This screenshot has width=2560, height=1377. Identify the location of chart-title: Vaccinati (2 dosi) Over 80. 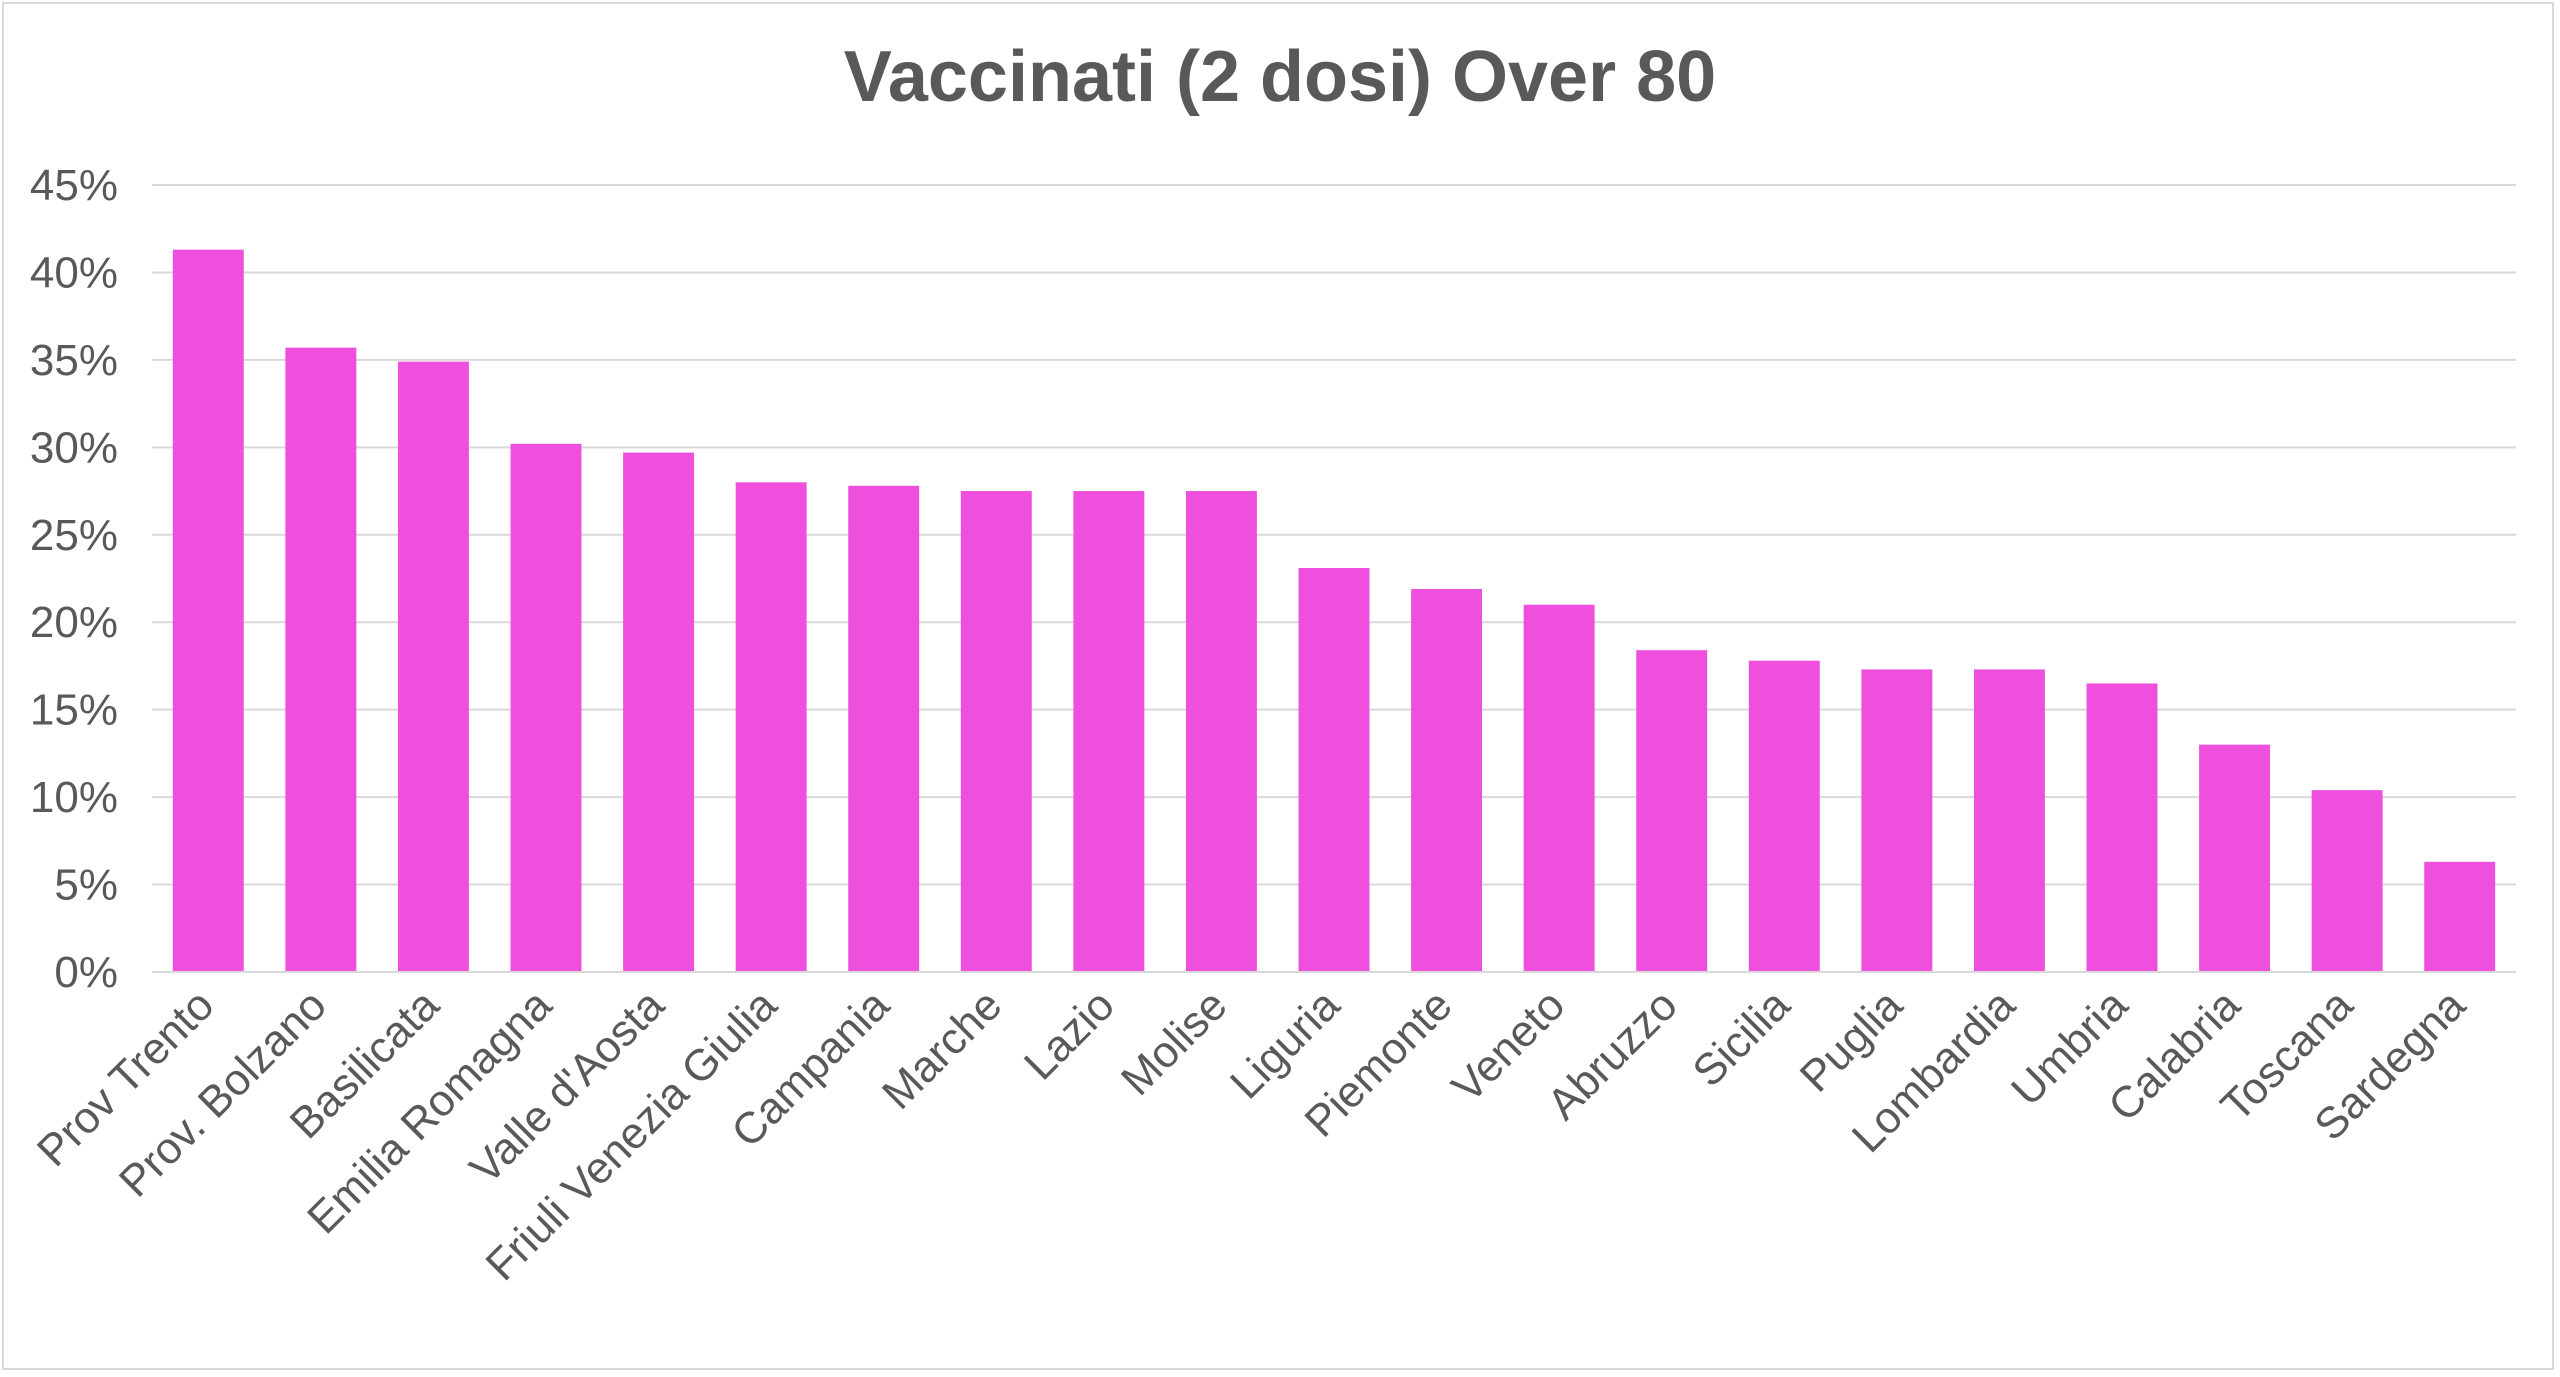
(1280, 77).